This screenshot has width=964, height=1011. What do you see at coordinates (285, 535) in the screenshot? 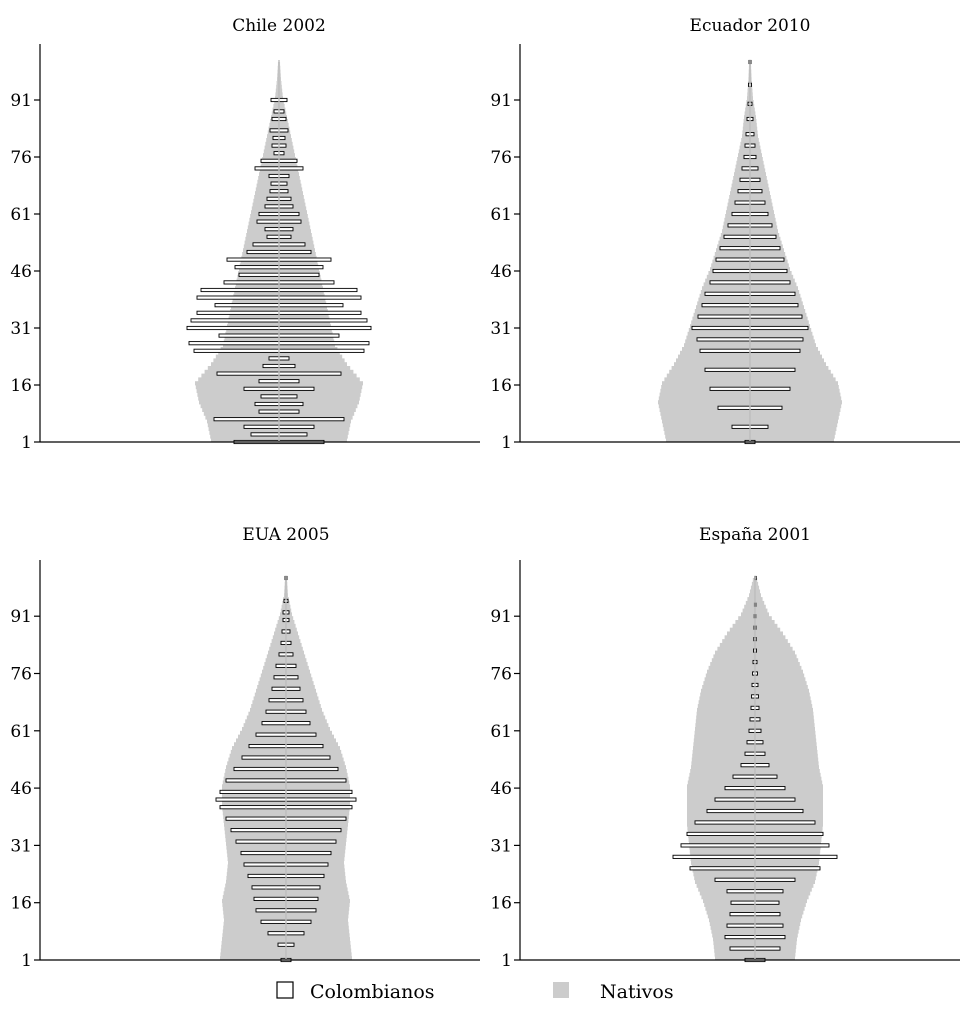
I see `panel-title: EUA 2005` at bounding box center [285, 535].